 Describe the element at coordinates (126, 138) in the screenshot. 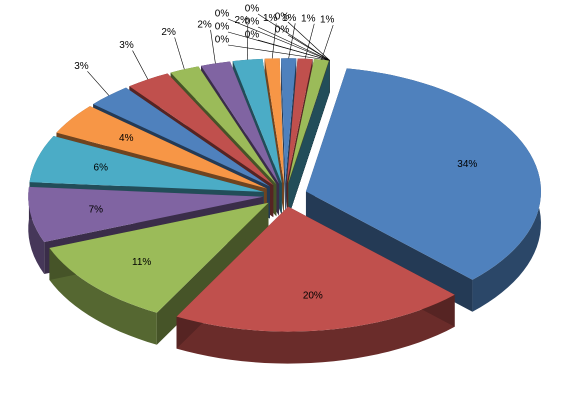

I see `data-label: 4%` at that location.